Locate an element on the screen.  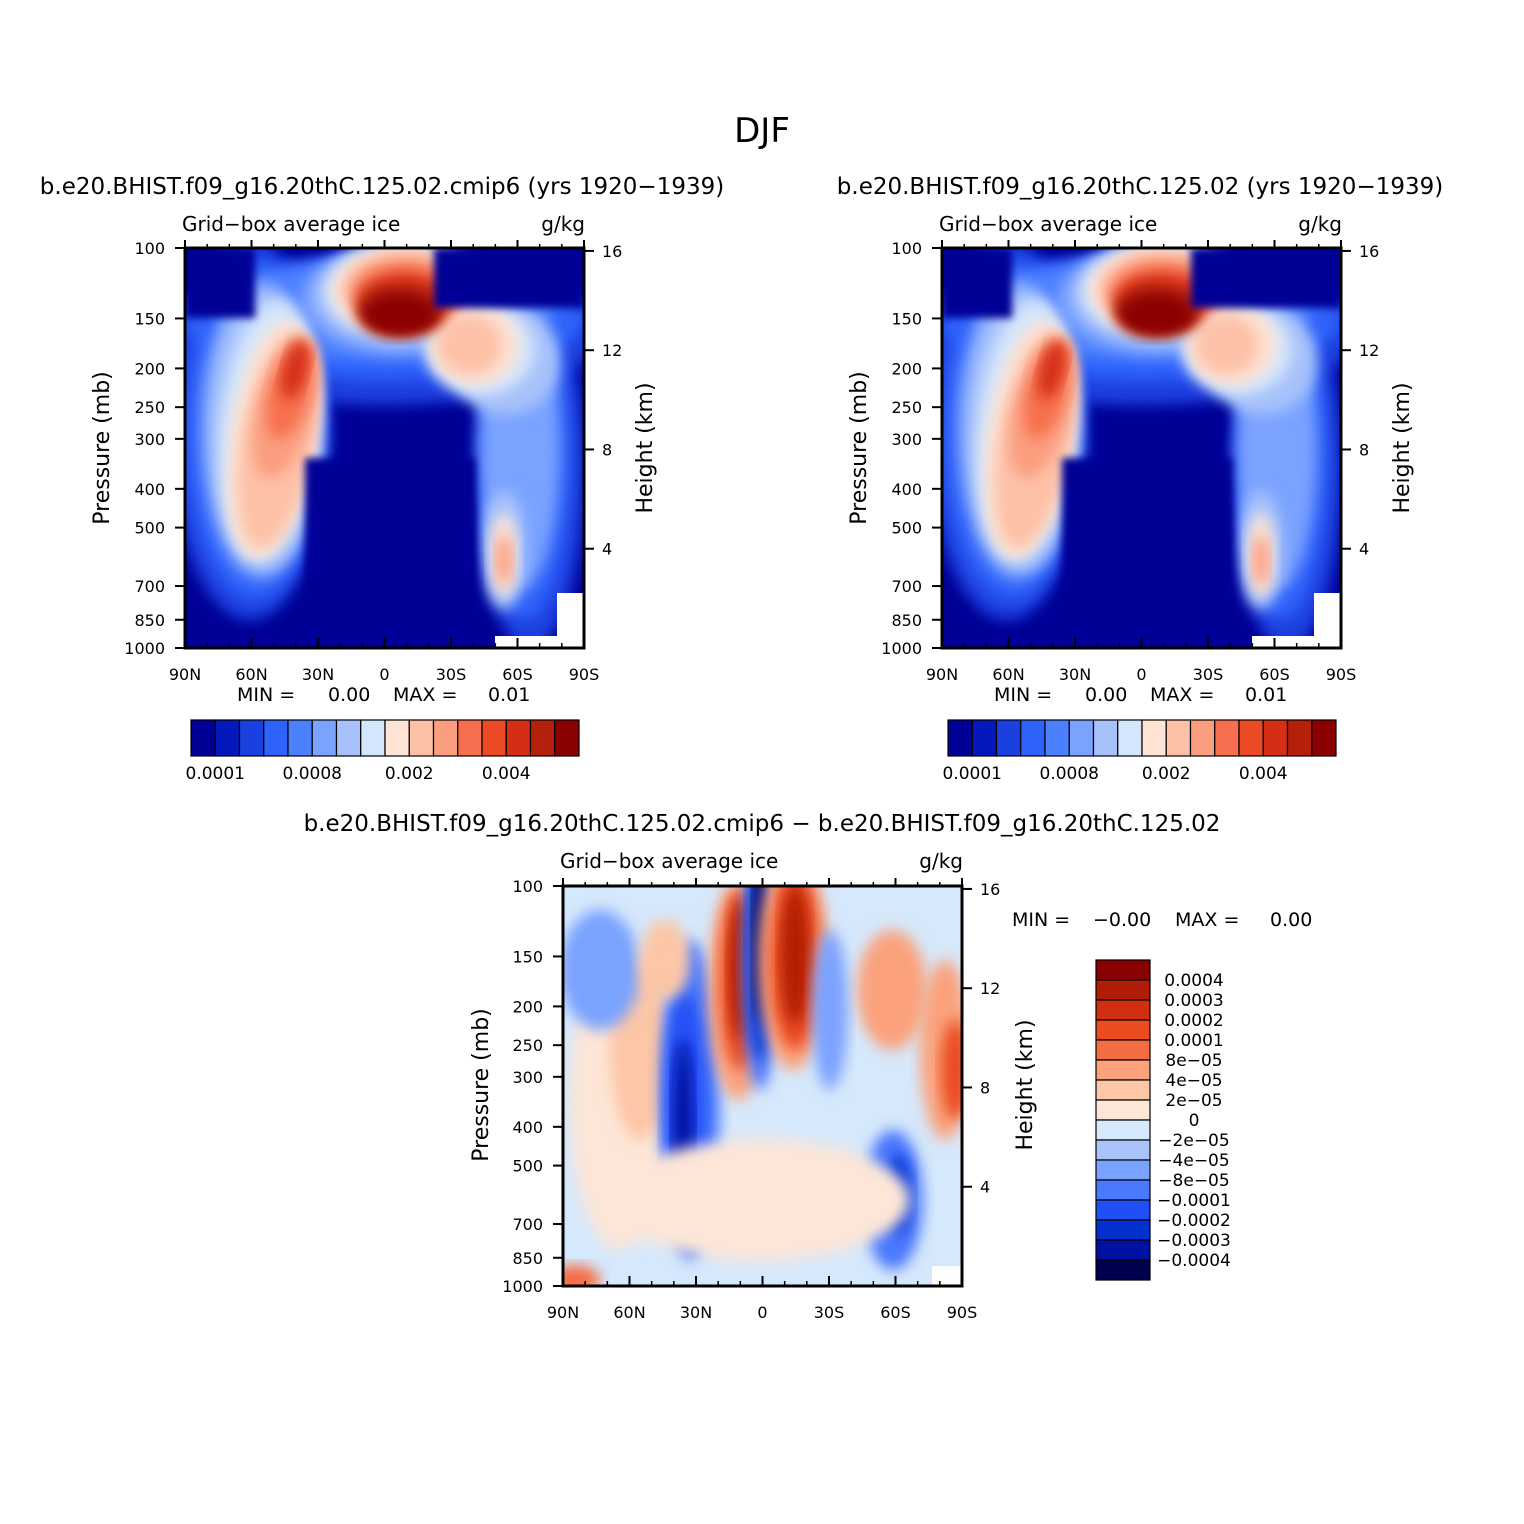
x-tick-label: 60S is located at coordinates (1274, 674).